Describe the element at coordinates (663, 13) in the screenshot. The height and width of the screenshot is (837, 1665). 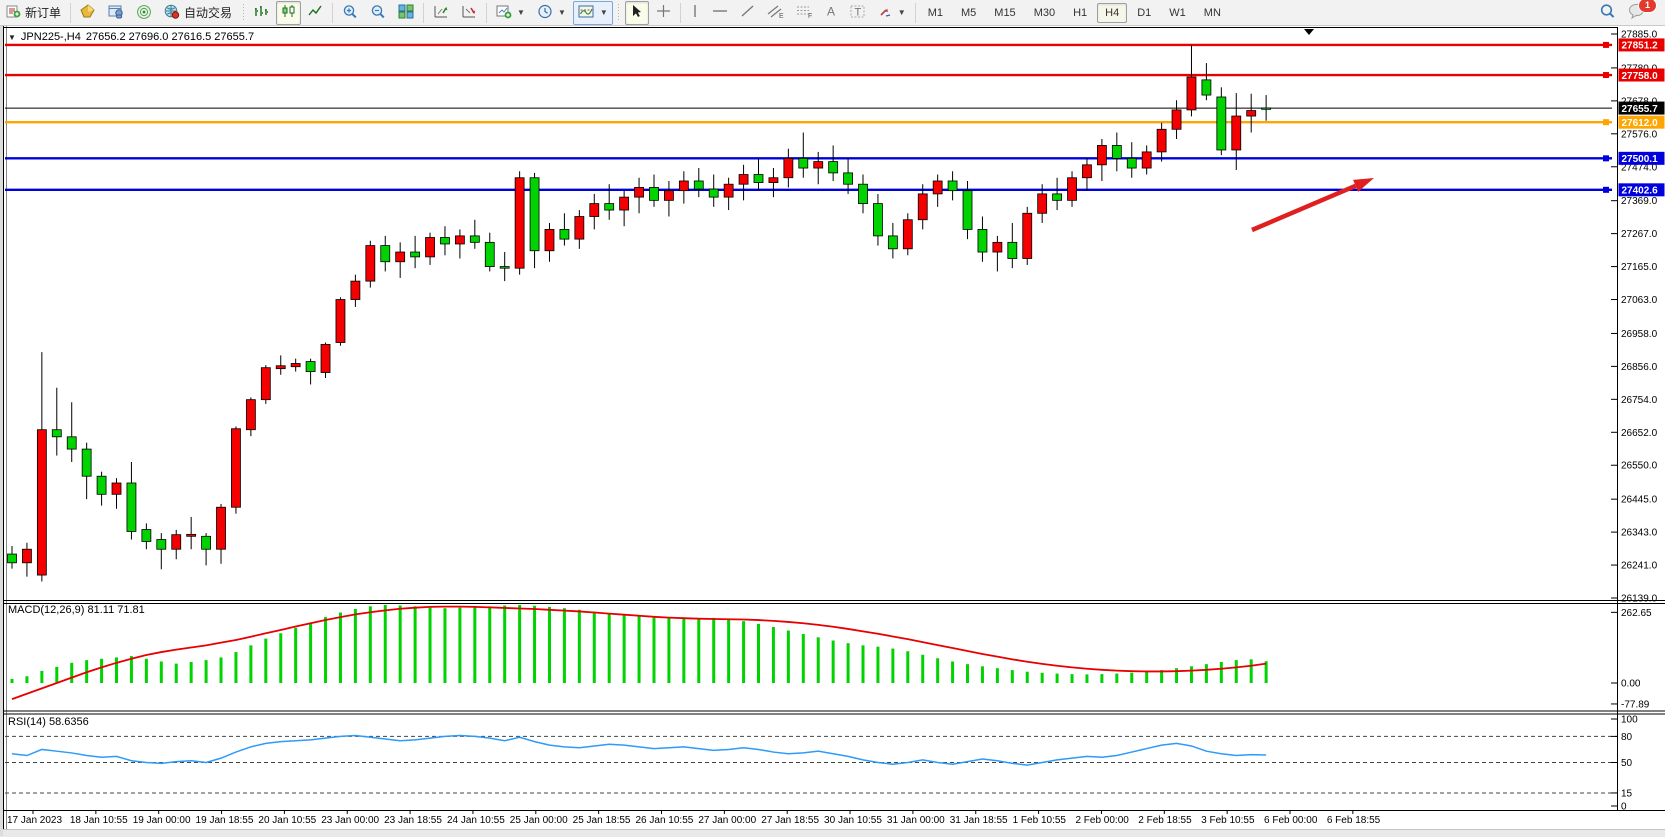
I see `crosshair-button` at that location.